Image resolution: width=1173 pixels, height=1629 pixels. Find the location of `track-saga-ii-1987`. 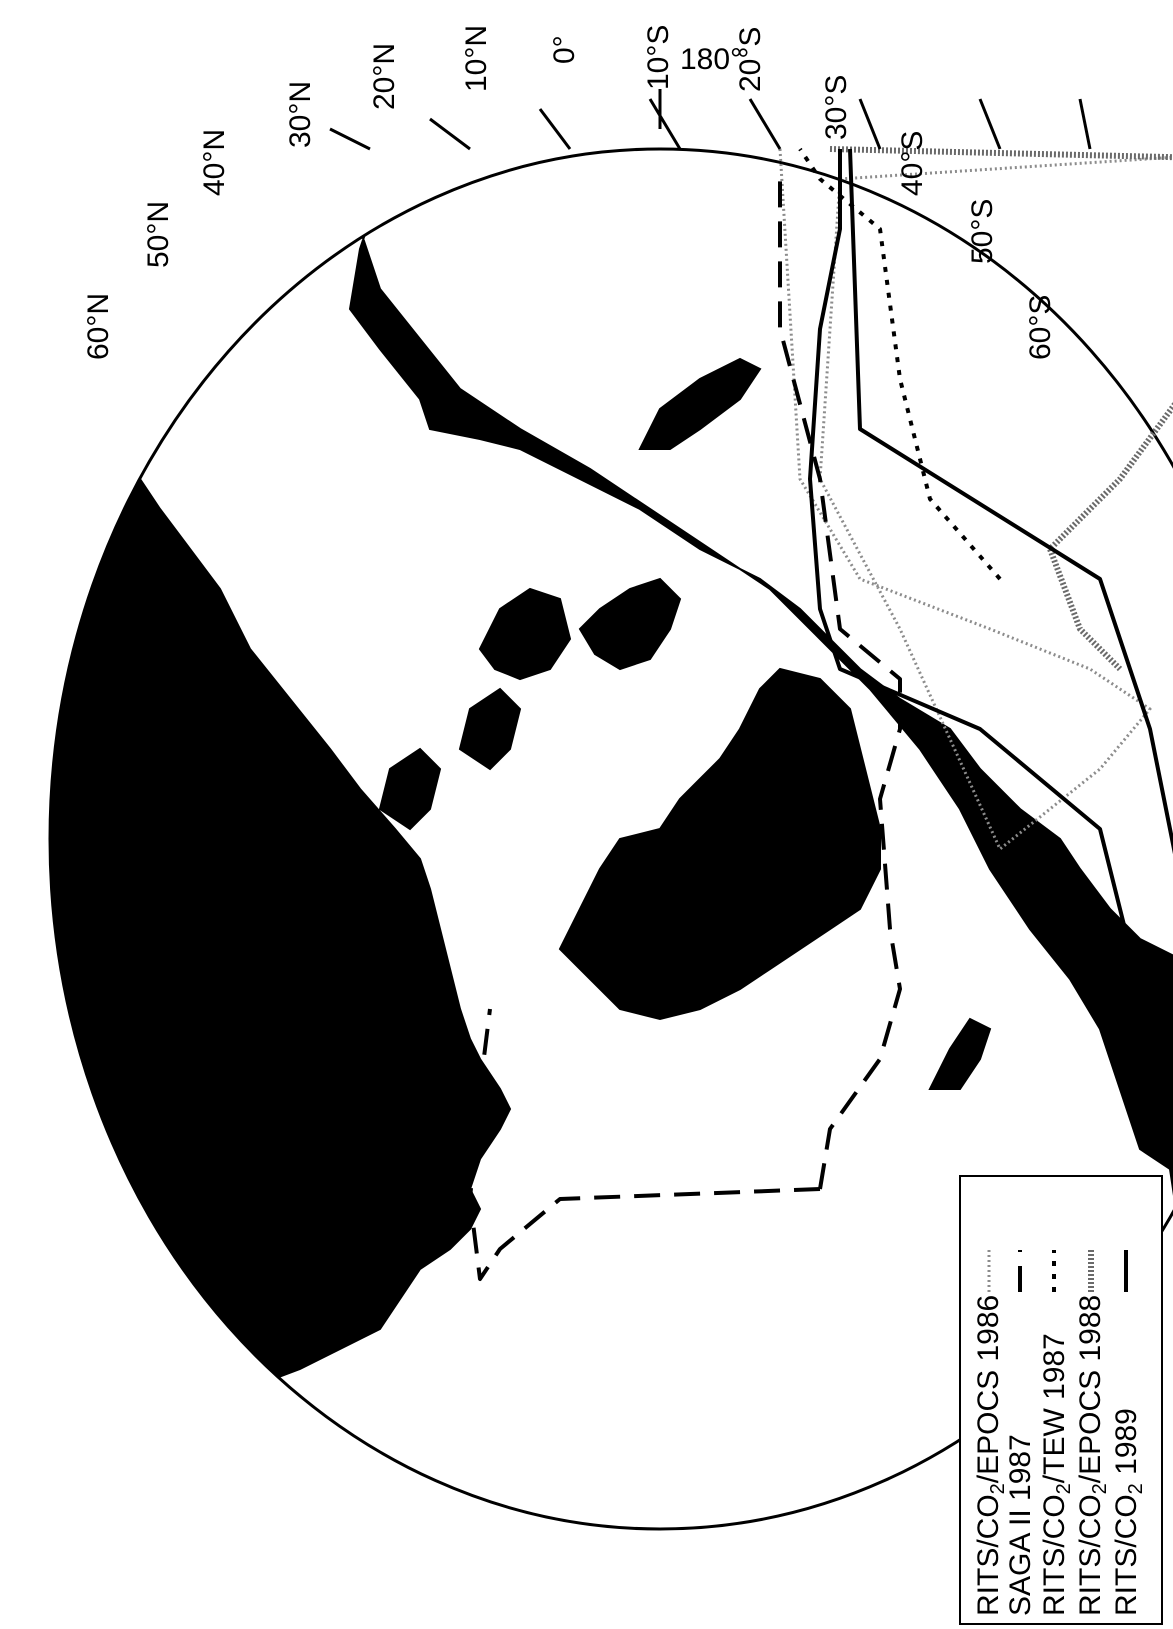

track-saga-ii-1987 is located at coordinates (840, 684).